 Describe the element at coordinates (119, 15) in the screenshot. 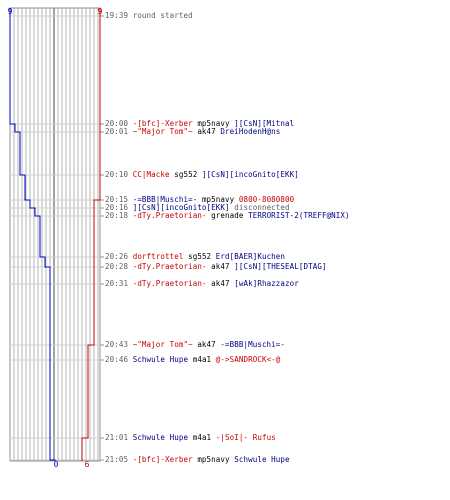

I see `event-time: 19:39` at that location.